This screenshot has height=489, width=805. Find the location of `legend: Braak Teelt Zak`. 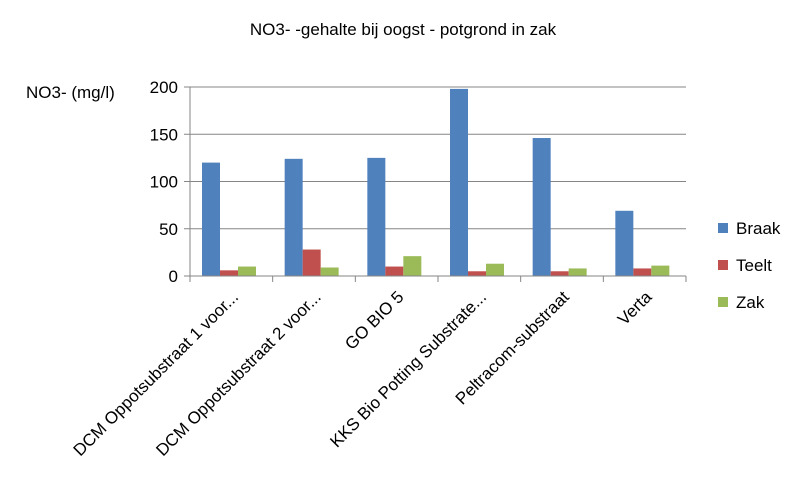

legend: Braak Teelt Zak is located at coordinates (749, 265).